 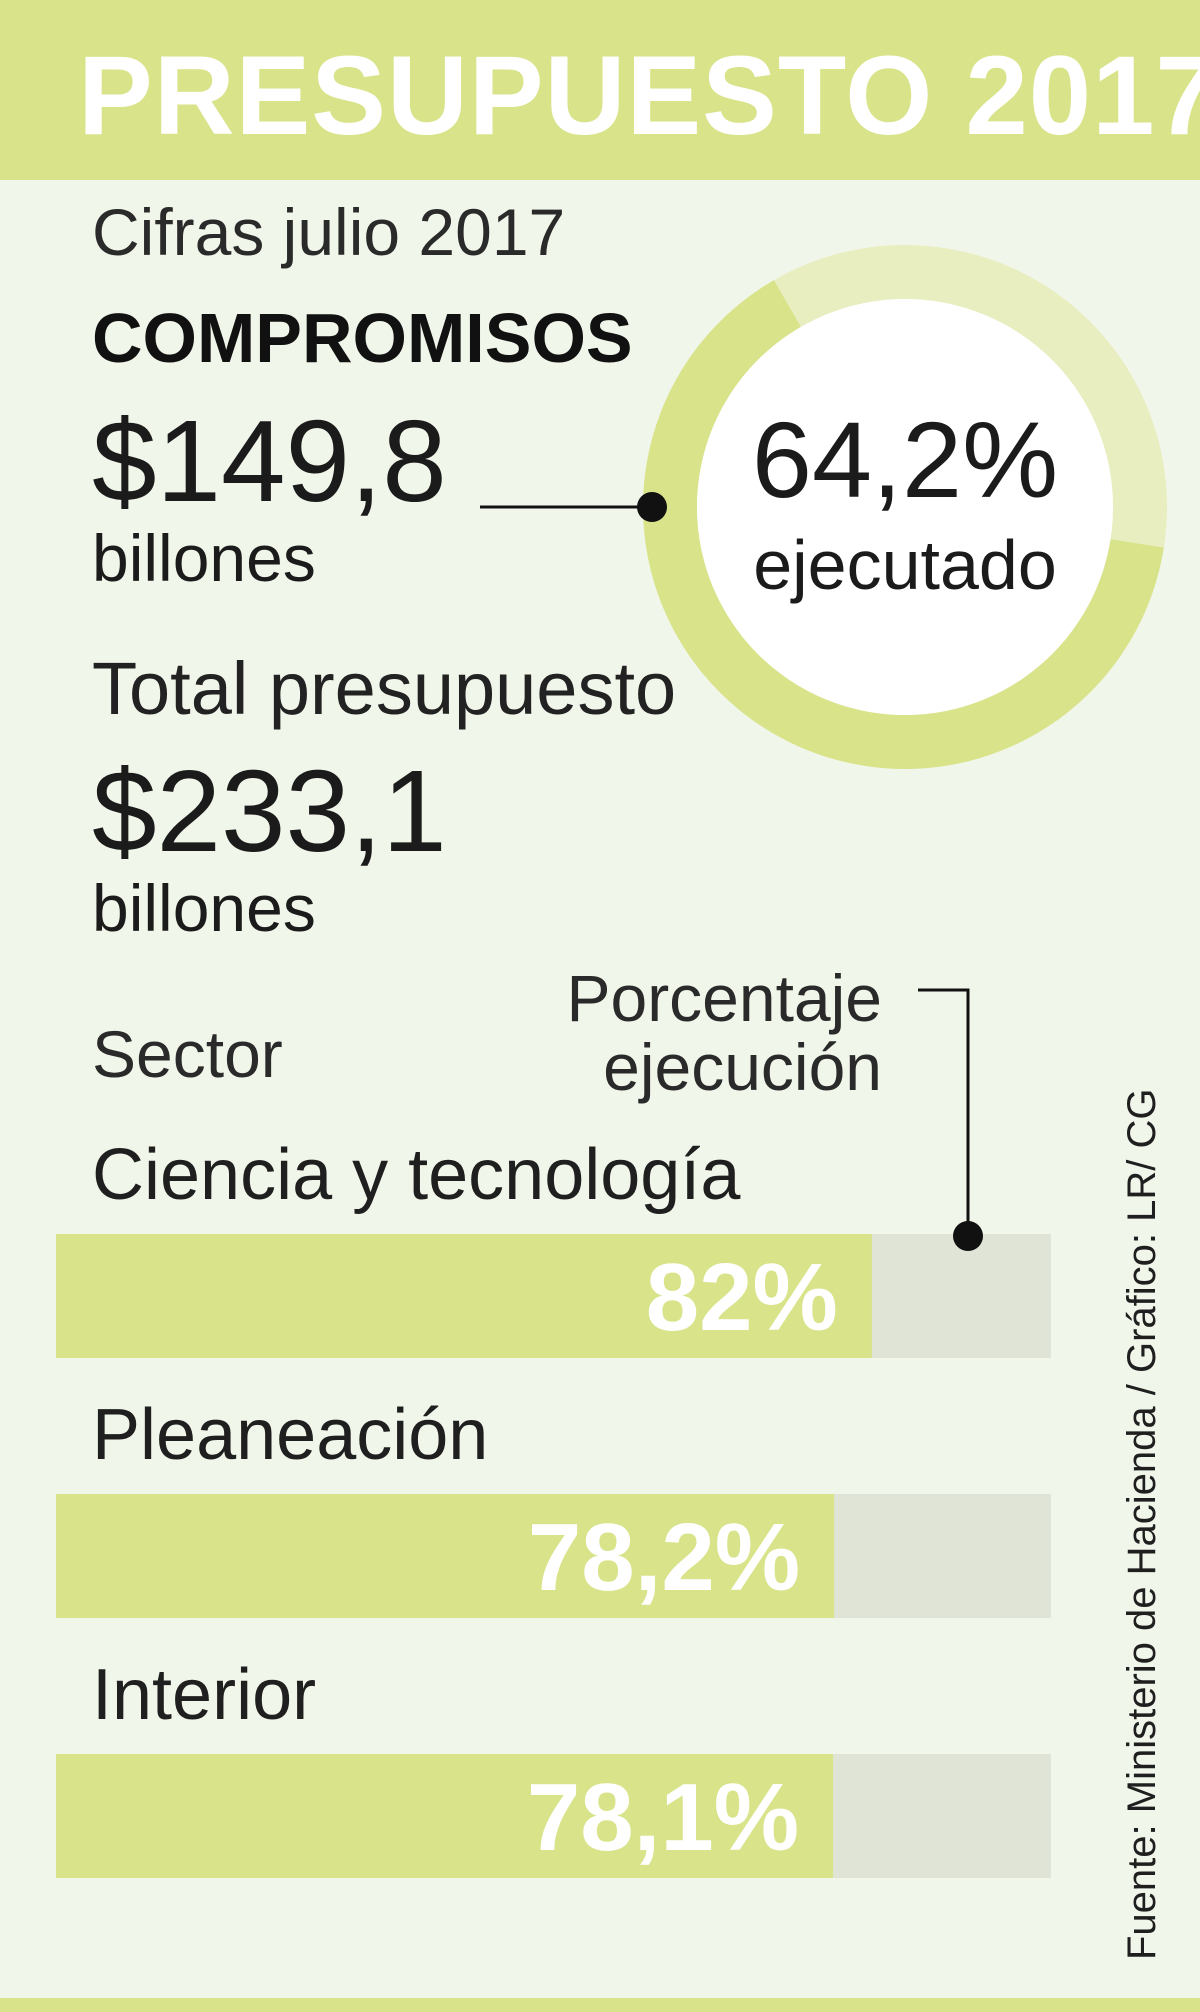 I want to click on bar-value-label: 82%, so click(x=742, y=1297).